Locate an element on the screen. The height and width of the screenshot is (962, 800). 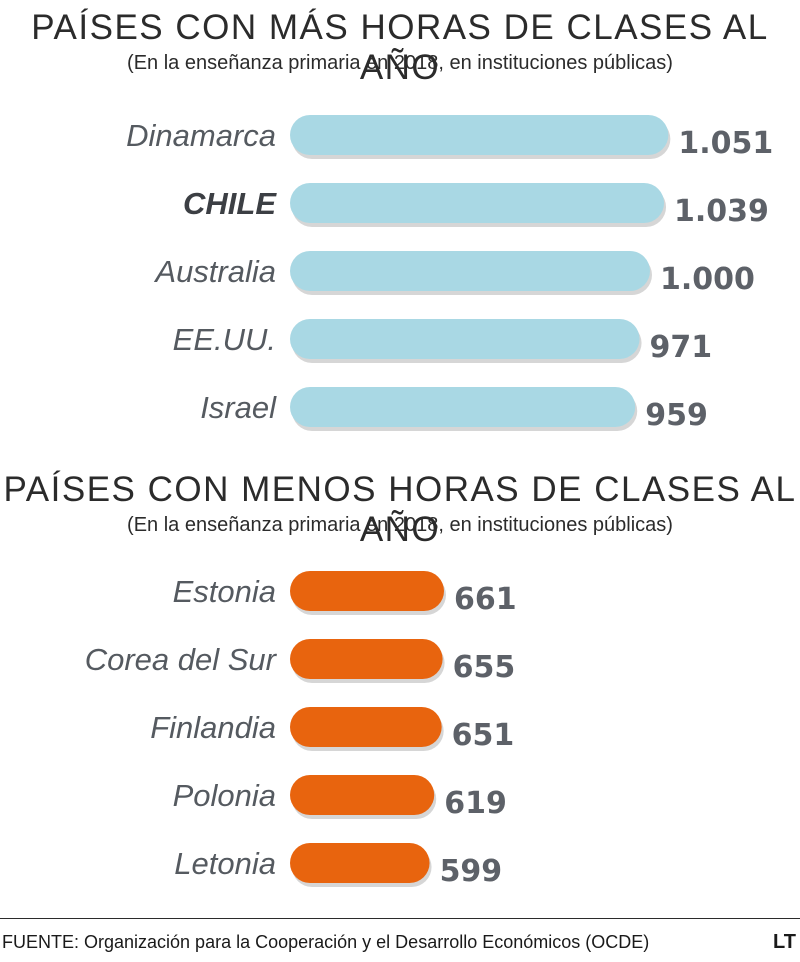
value-label: 1.051 is located at coordinates (725, 143).